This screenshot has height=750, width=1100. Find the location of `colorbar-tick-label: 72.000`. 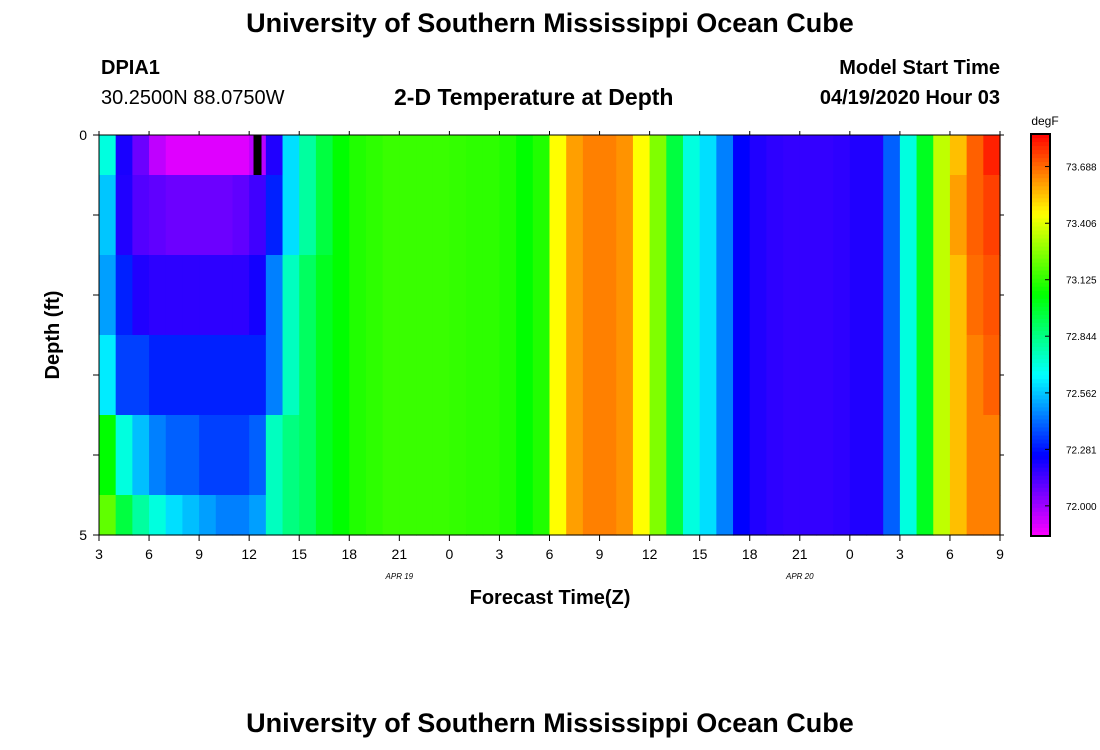

colorbar-tick-label: 72.000 is located at coordinates (1081, 507).